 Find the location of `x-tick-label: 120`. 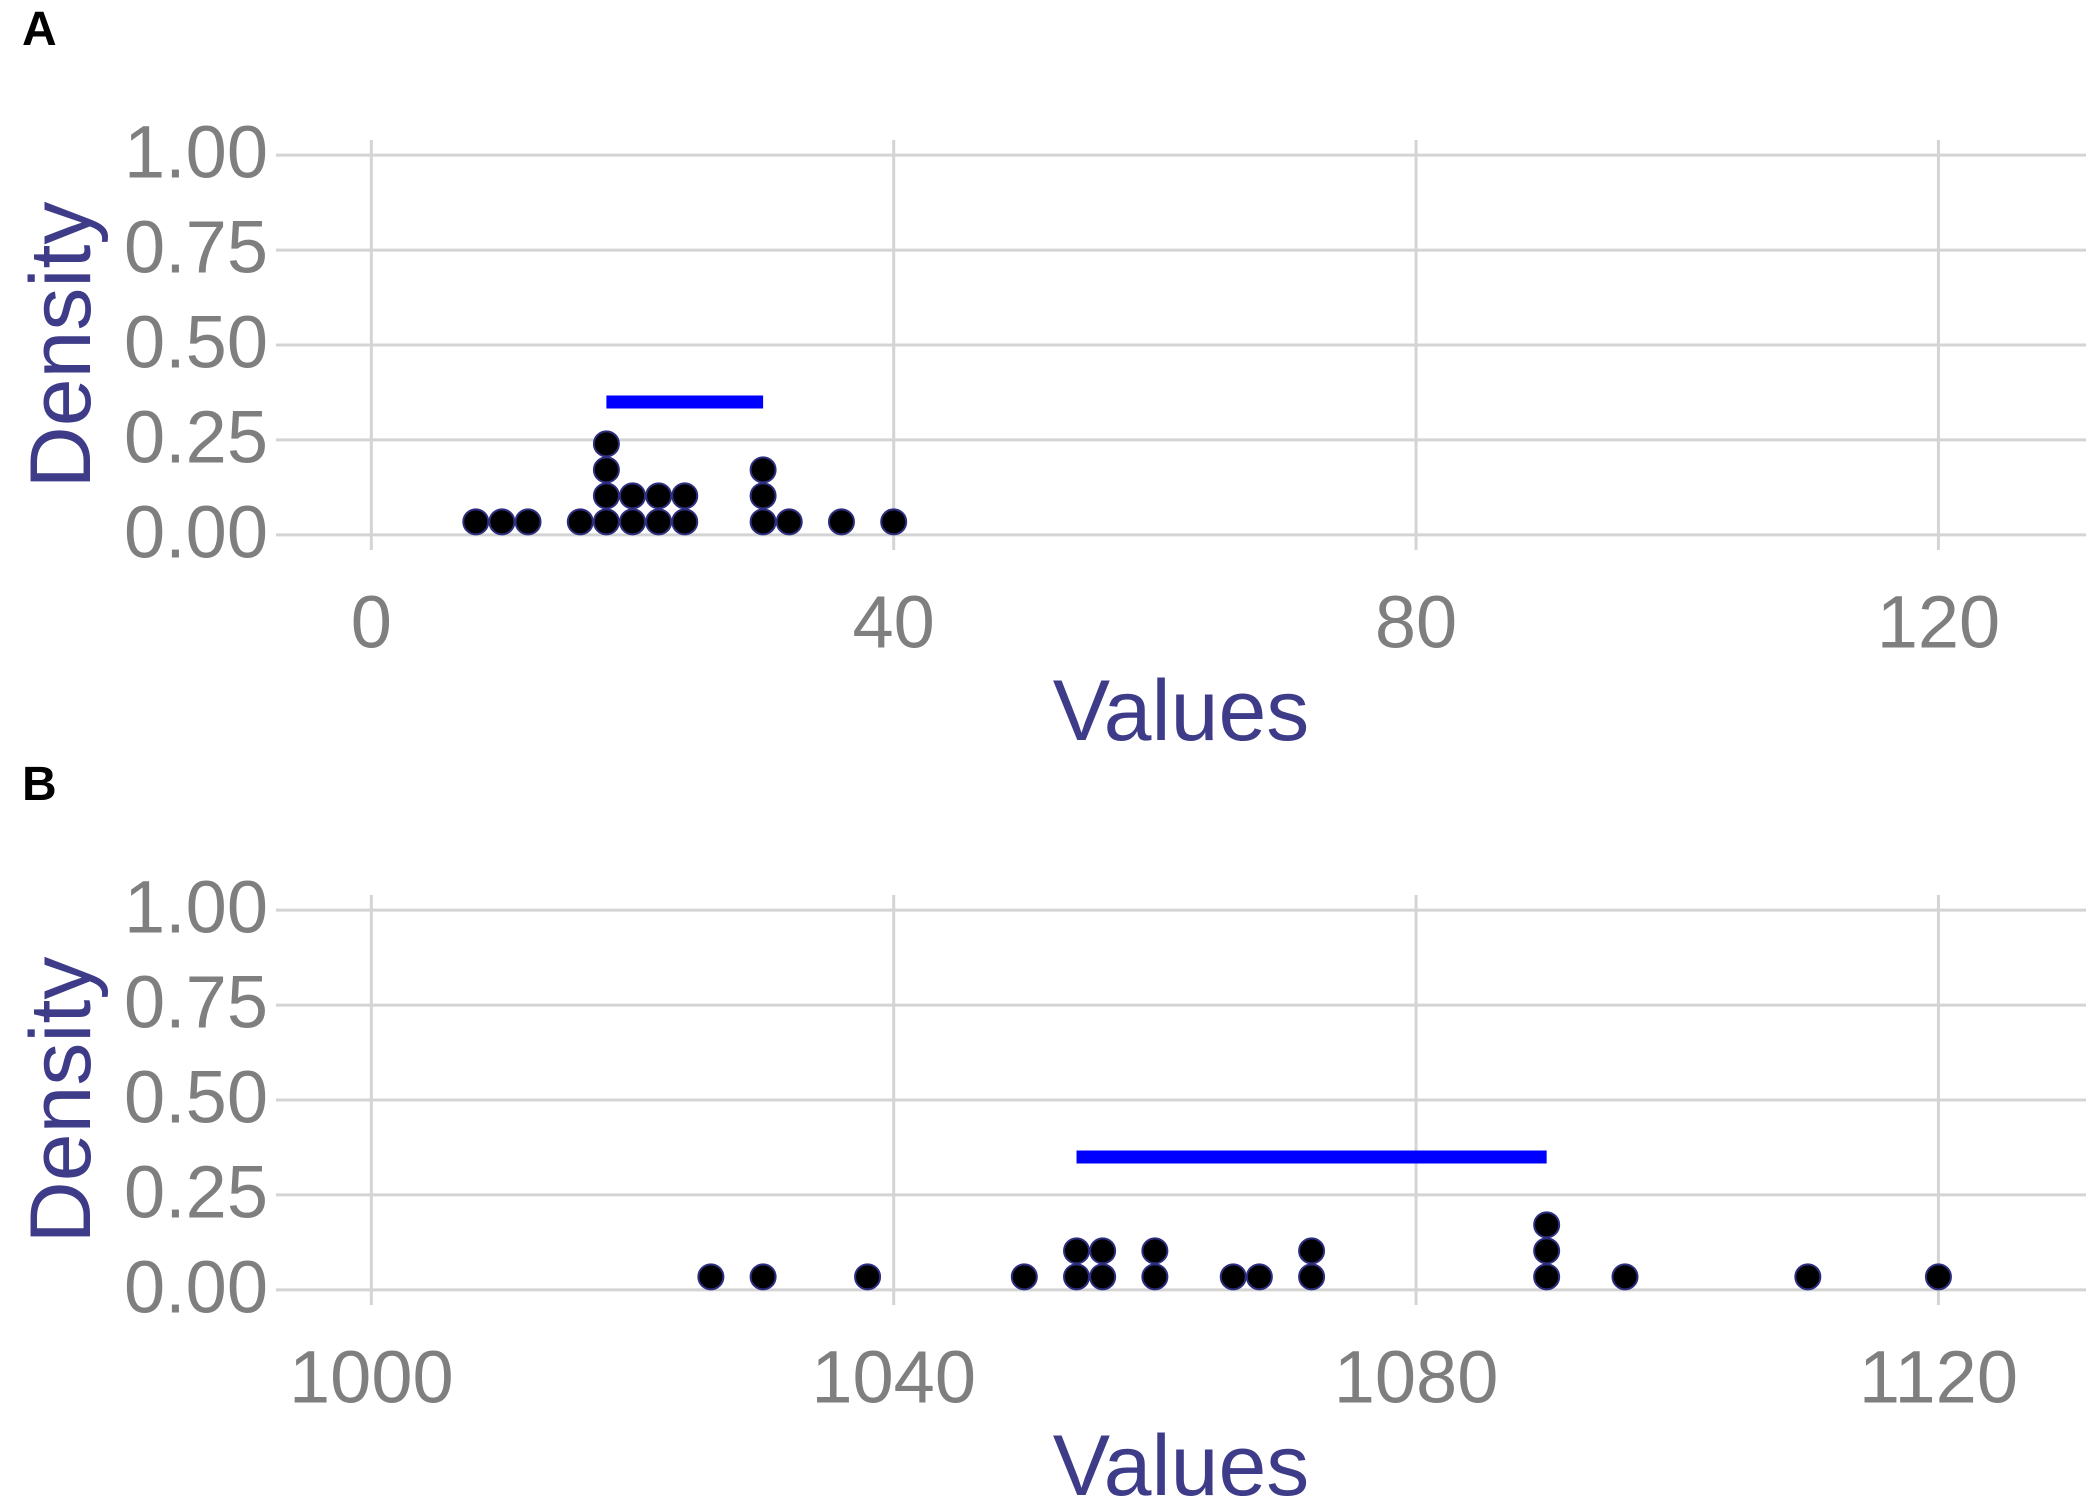

x-tick-label: 120 is located at coordinates (1938, 622).